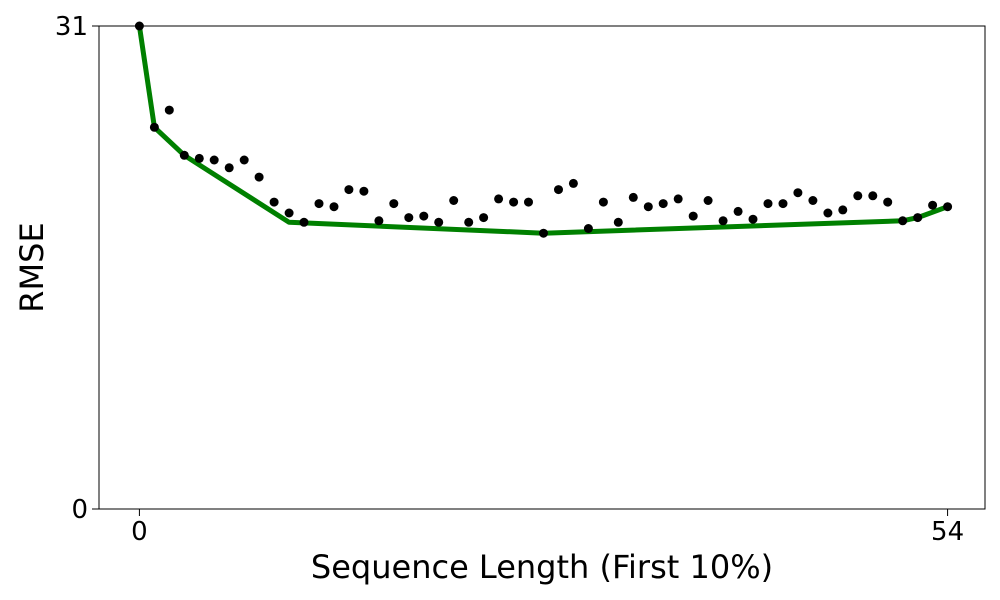 The width and height of the screenshot is (1000, 600). I want to click on x-tick-label: 0, so click(139, 532).